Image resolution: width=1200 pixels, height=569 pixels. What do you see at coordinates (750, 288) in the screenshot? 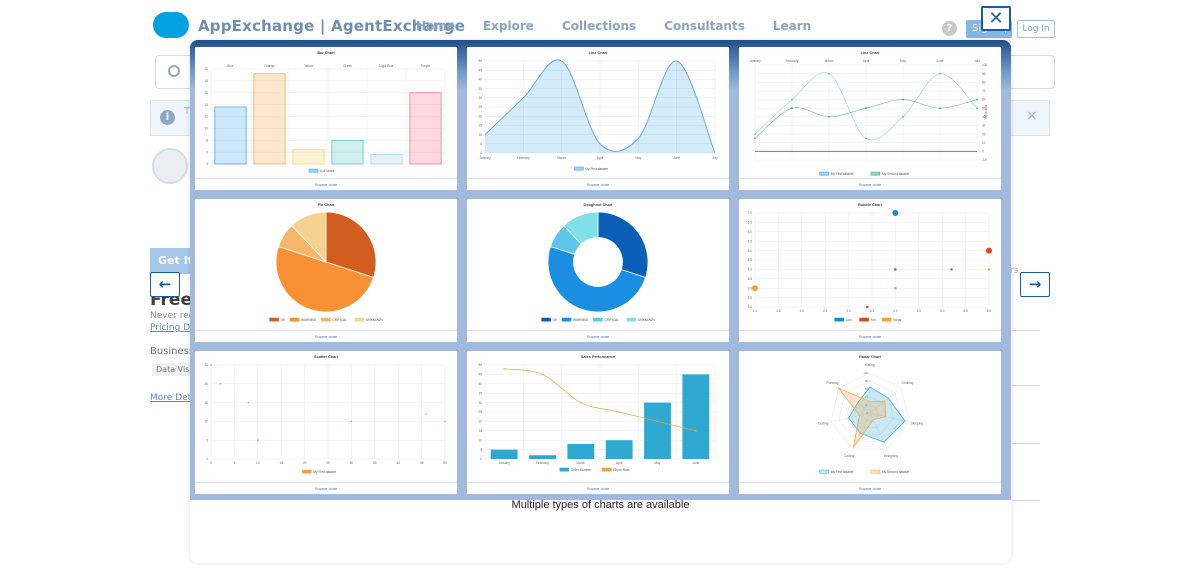
I see `y-tick-label: 3.0` at bounding box center [750, 288].